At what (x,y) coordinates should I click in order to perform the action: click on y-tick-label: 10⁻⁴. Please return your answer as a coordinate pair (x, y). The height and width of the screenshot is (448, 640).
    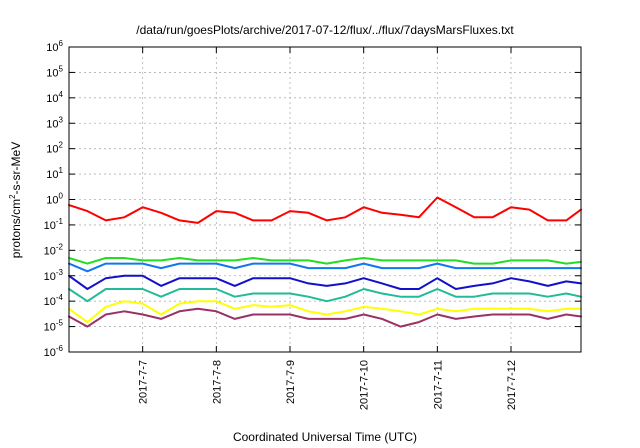
    Looking at the image, I should click on (54, 300).